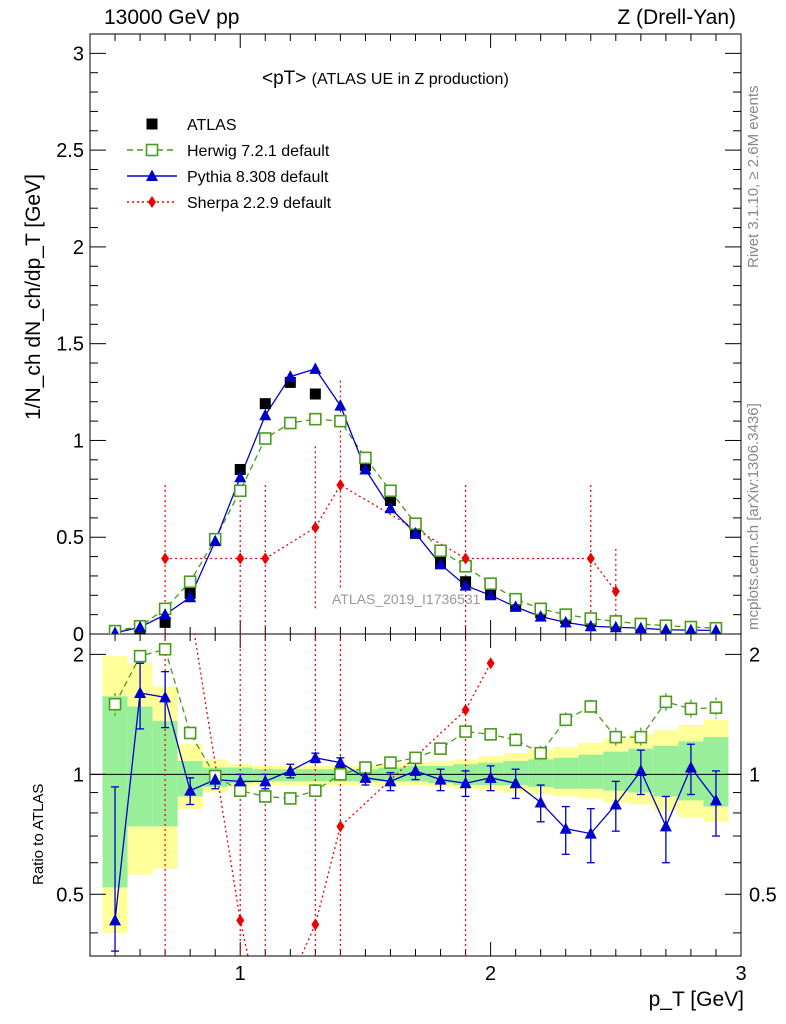 The height and width of the screenshot is (1024, 786). Describe the element at coordinates (284, 78) in the screenshot. I see `chart-title-main: <pT>` at that location.